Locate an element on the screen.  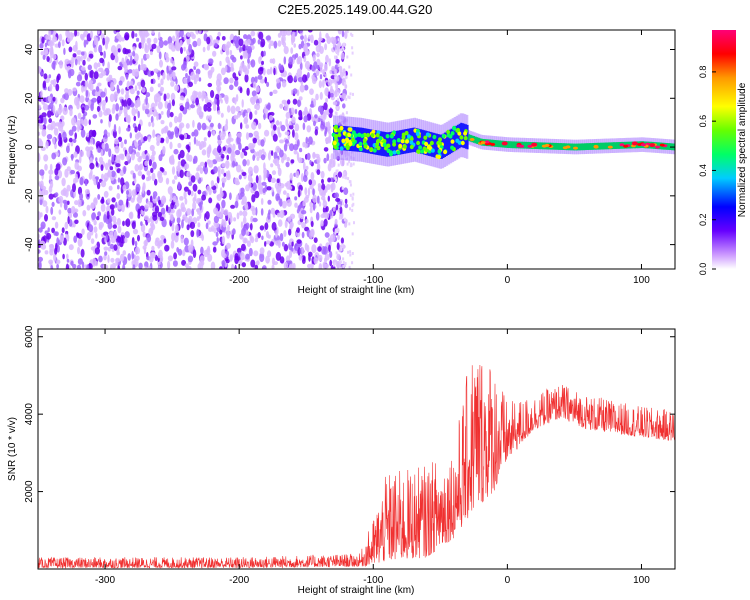
x-tick-label: -300 is located at coordinates (105, 580).